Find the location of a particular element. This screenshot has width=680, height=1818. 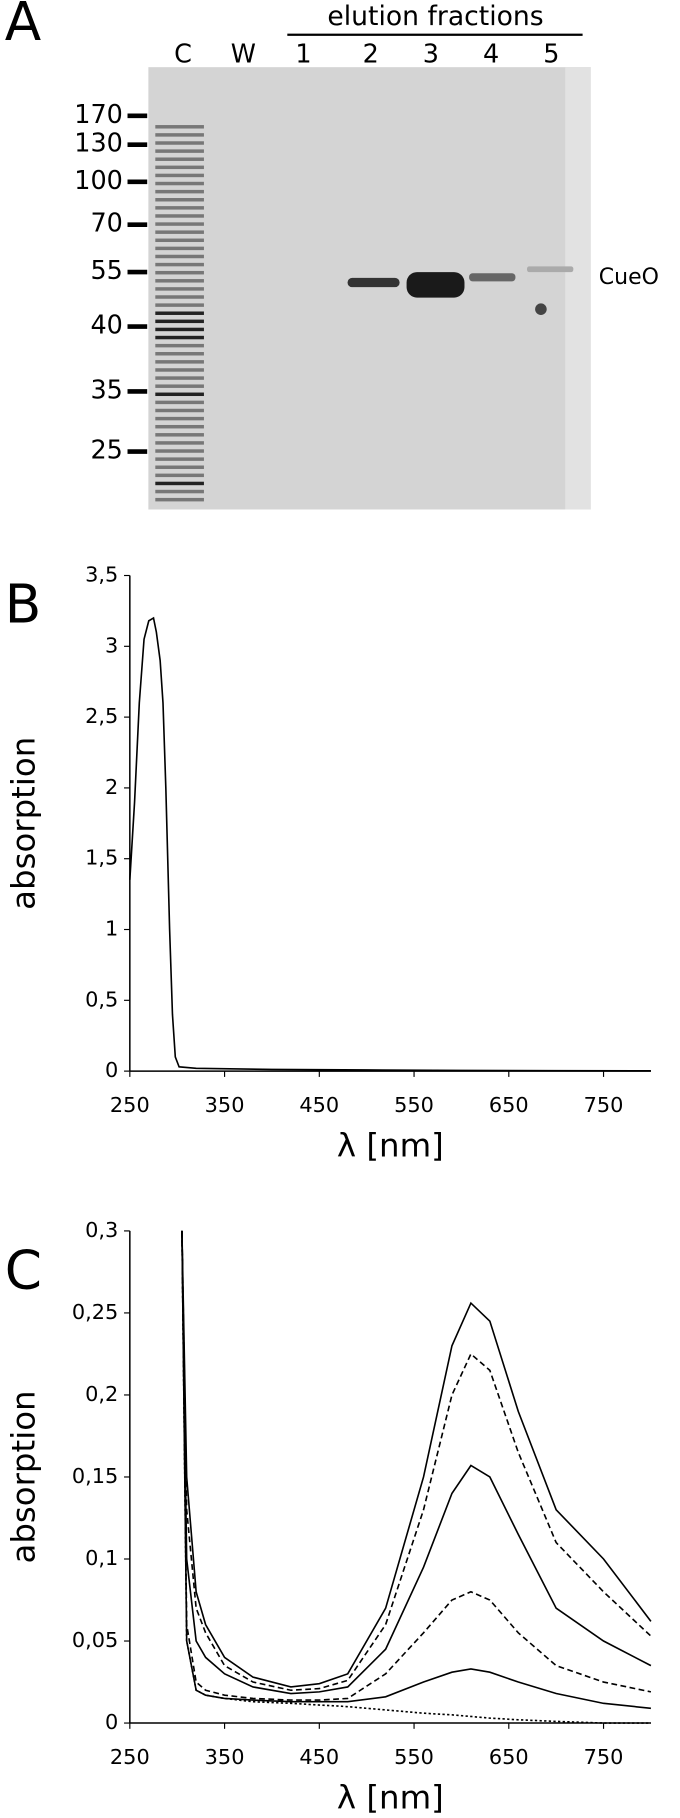

y-tick-label: 3 is located at coordinates (111, 645).